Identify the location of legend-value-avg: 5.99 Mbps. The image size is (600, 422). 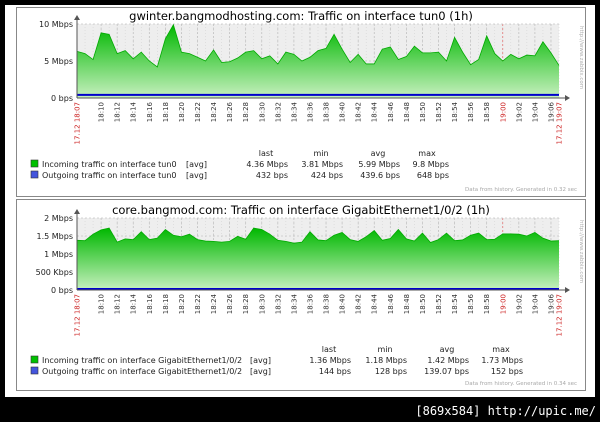
(379, 164).